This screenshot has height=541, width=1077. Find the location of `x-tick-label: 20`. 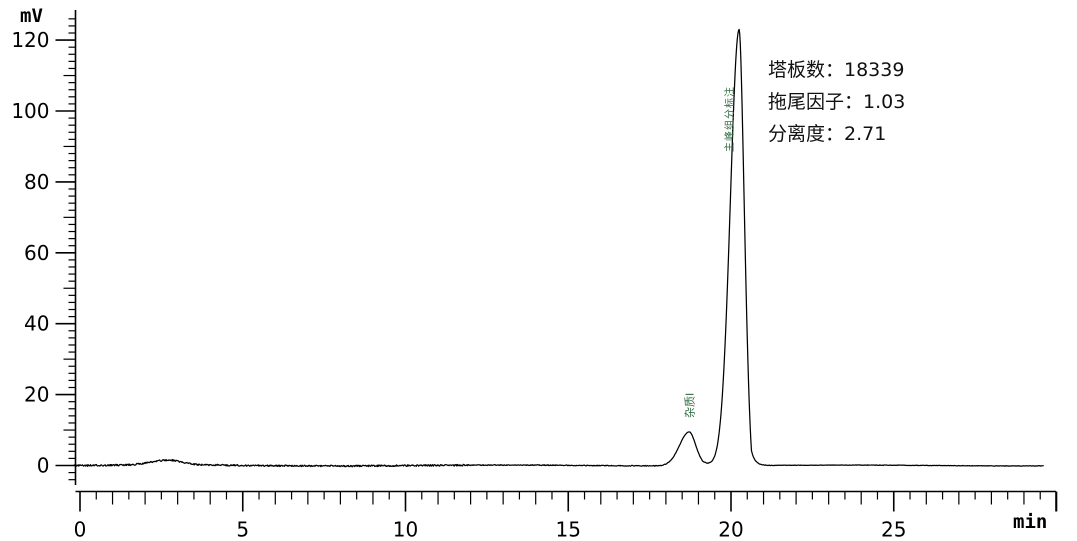

x-tick-label: 20 is located at coordinates (730, 529).